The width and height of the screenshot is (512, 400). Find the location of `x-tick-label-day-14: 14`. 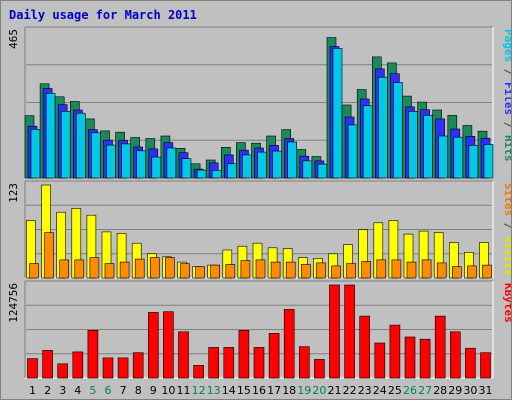

x-tick-label-day-14: 14 is located at coordinates (229, 390).